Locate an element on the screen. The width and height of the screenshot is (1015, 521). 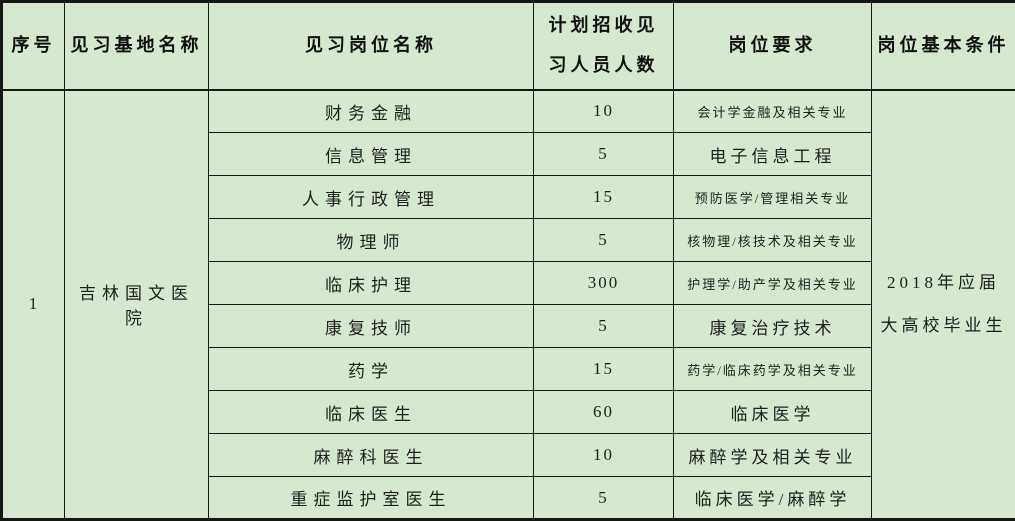
requirement-cell: 护理学/助产学及相关专业 is located at coordinates (772, 283).